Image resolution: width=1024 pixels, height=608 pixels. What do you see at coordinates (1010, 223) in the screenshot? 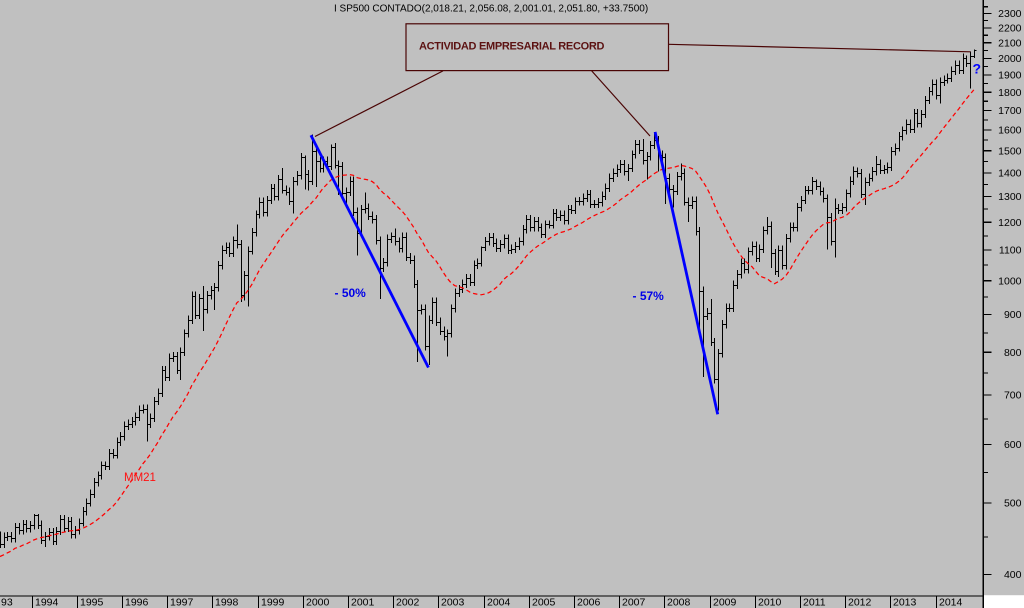
I see `svg-text: 1200` at bounding box center [1010, 223].